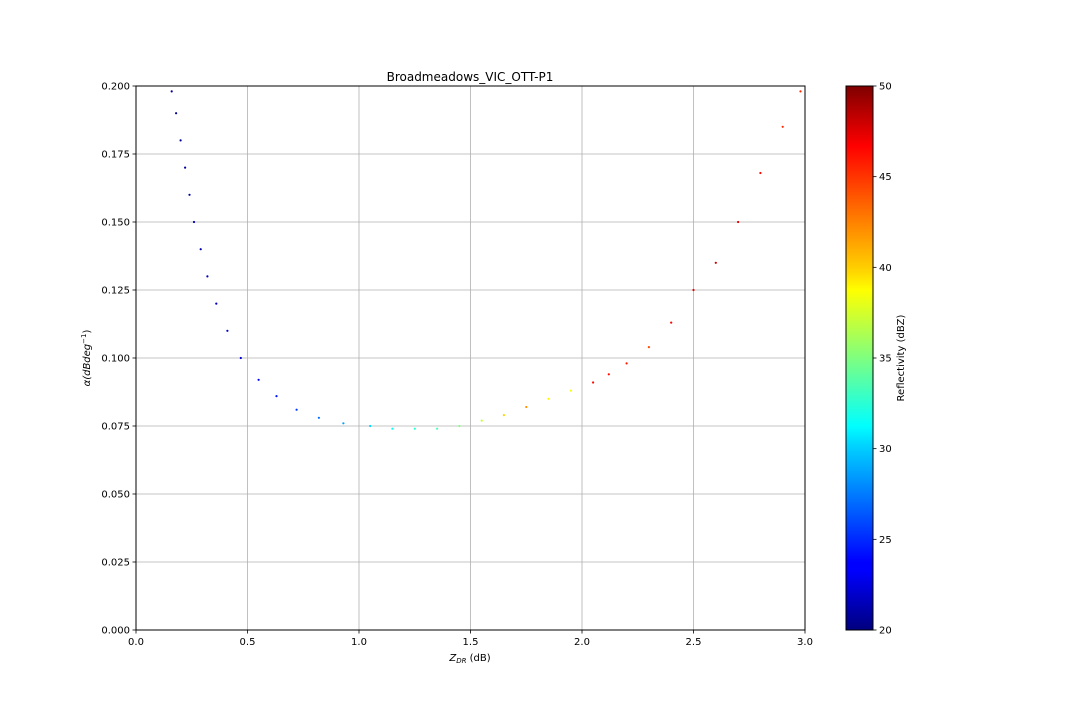 This screenshot has width=1080, height=720. I want to click on colorbar-tick-label: 30, so click(885, 449).